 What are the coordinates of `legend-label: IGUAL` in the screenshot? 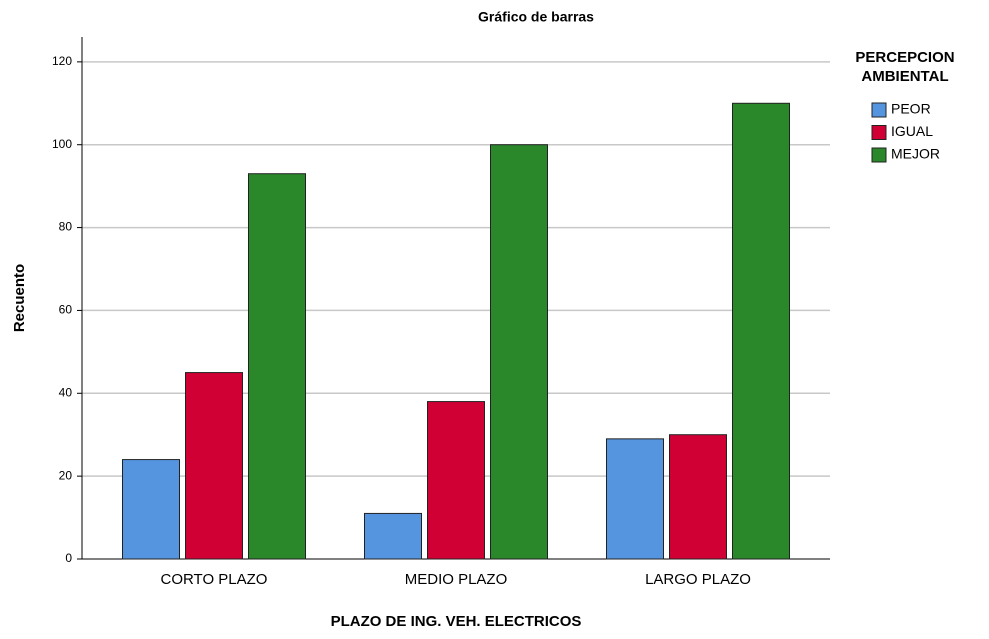 It's located at (912, 131).